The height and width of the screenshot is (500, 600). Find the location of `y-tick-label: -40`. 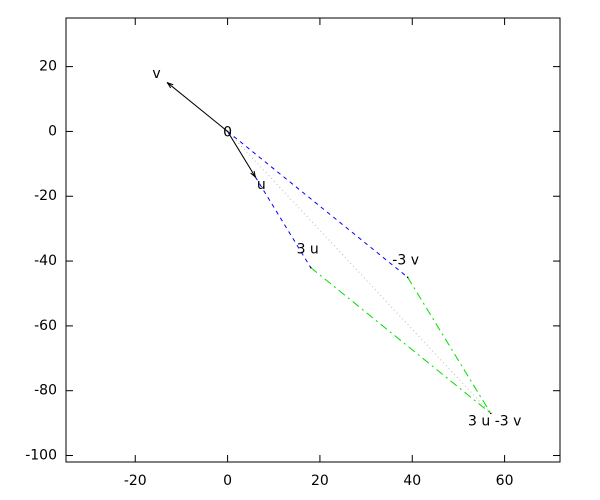

y-tick-label: -40 is located at coordinates (45, 261).